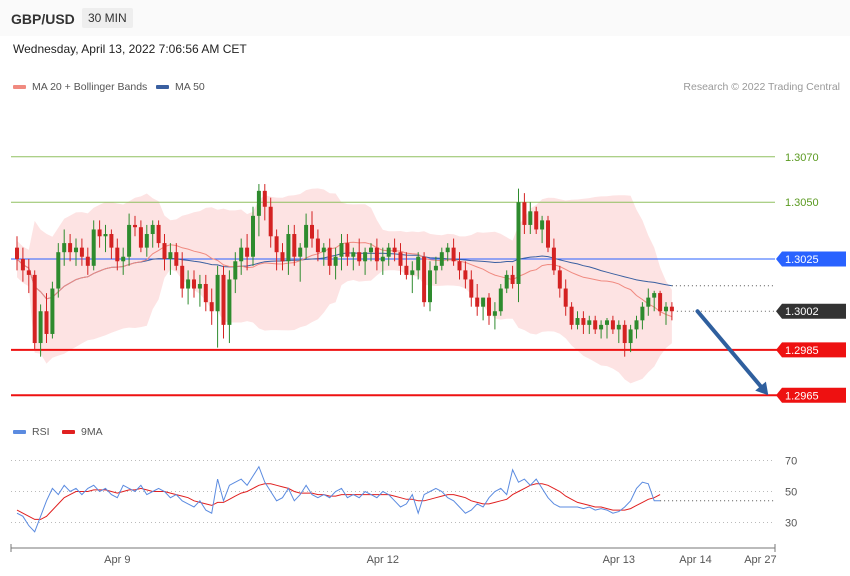 The height and width of the screenshot is (576, 850). What do you see at coordinates (190, 87) in the screenshot?
I see `legend-ma50-label: MA 50` at bounding box center [190, 87].